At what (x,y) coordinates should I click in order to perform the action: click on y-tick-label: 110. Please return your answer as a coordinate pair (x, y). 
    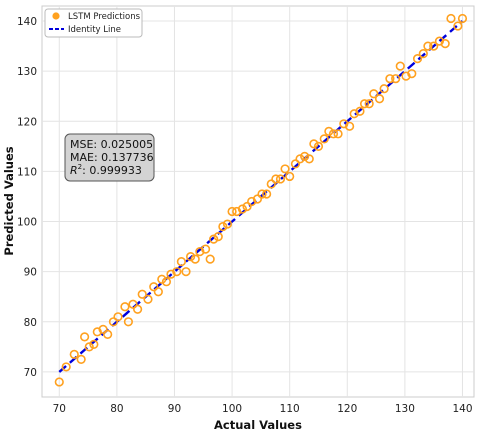
    Looking at the image, I should click on (27, 172).